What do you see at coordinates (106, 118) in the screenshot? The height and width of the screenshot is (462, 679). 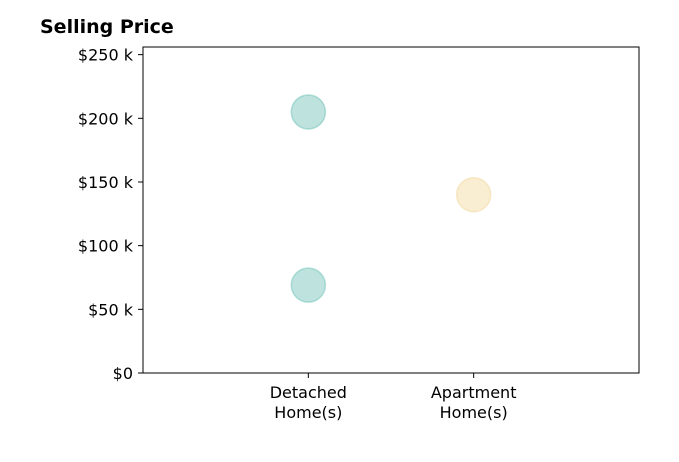 I see `y-tick-label: $200 k` at bounding box center [106, 118].